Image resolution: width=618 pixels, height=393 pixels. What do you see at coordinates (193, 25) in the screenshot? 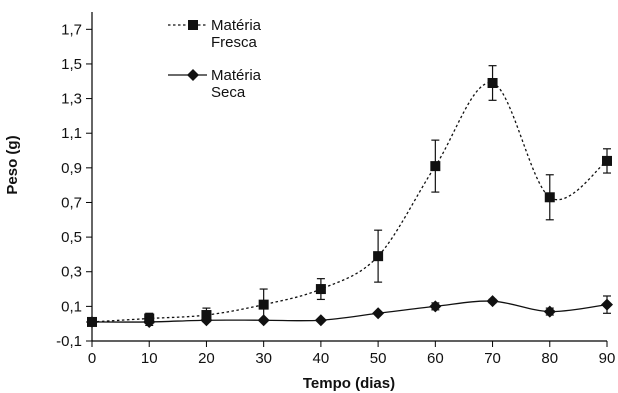
I see `legend-marker-fresca` at bounding box center [193, 25].